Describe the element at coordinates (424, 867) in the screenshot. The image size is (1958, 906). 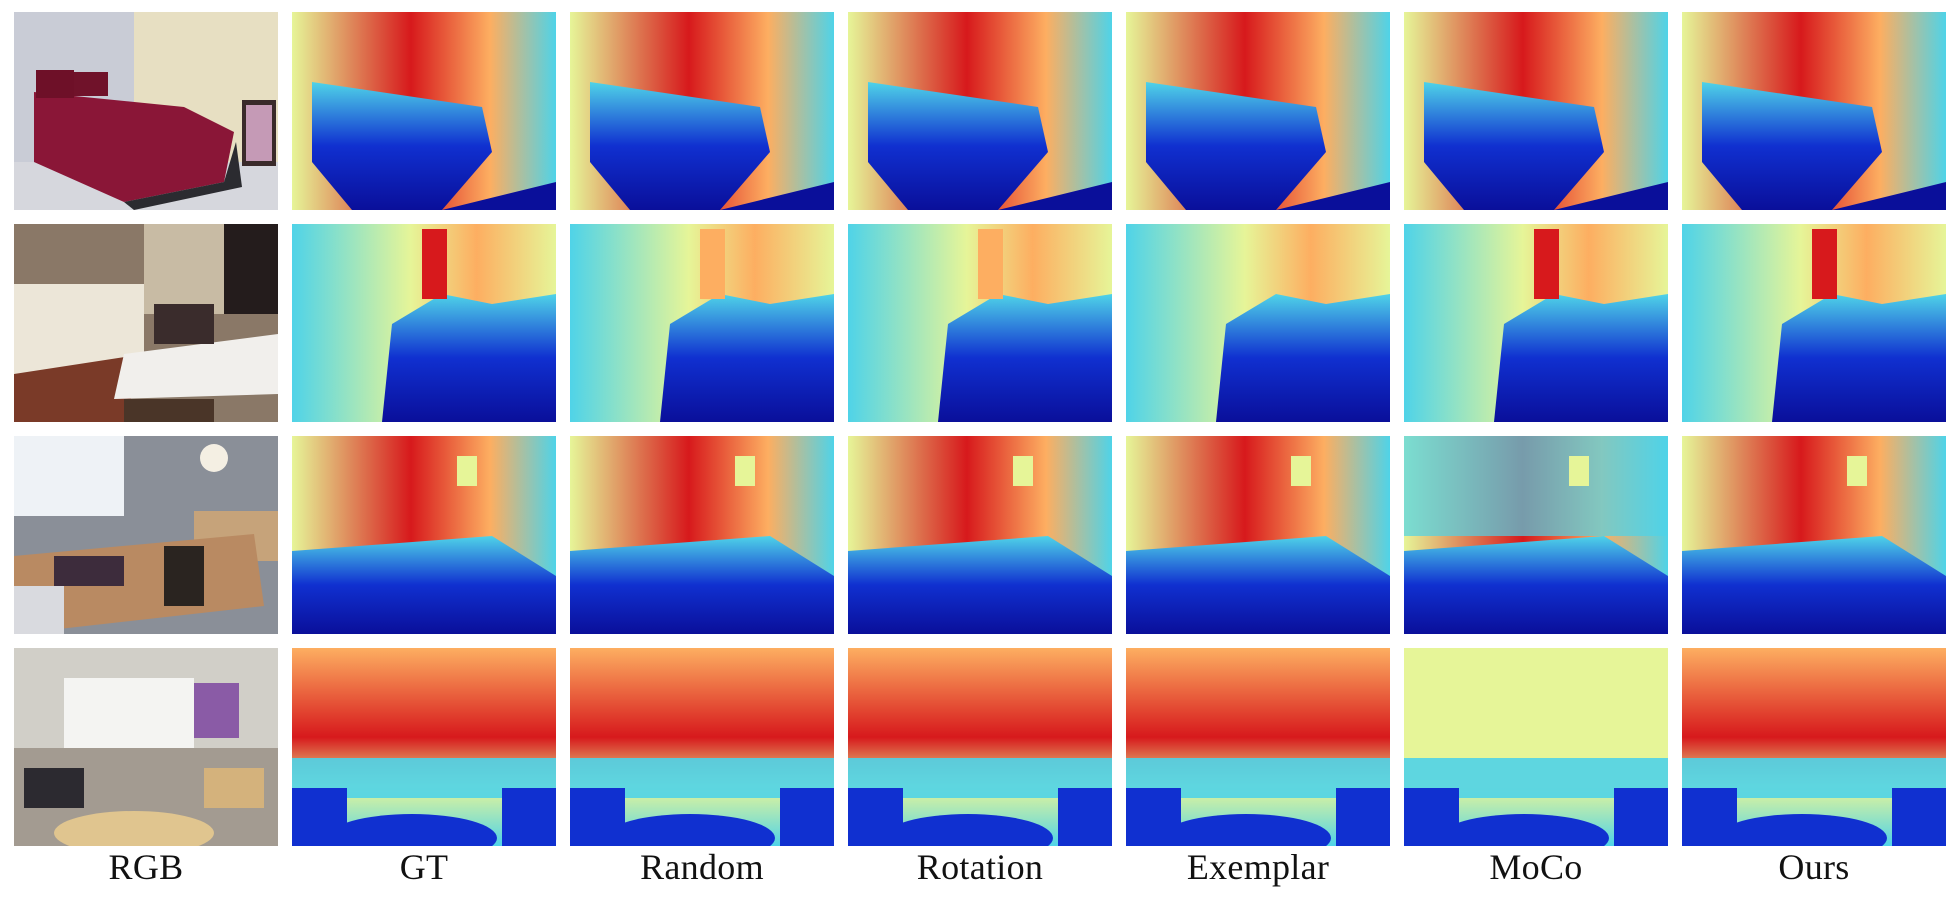
I see `column-label-gt: GT` at that location.